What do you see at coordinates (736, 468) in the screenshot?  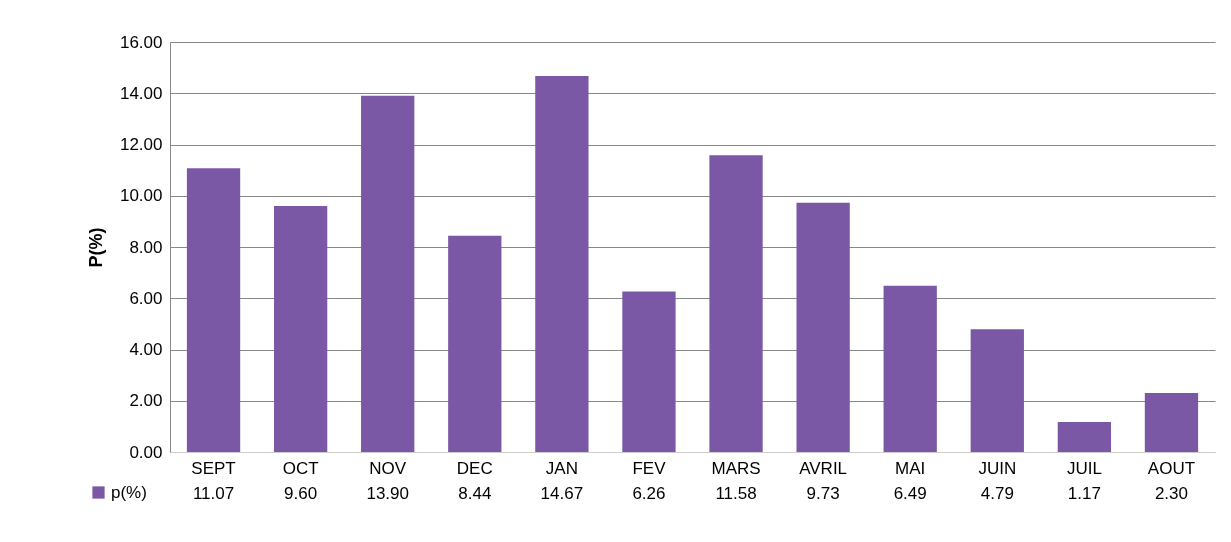 I see `x-tick-label: MARS` at bounding box center [736, 468].